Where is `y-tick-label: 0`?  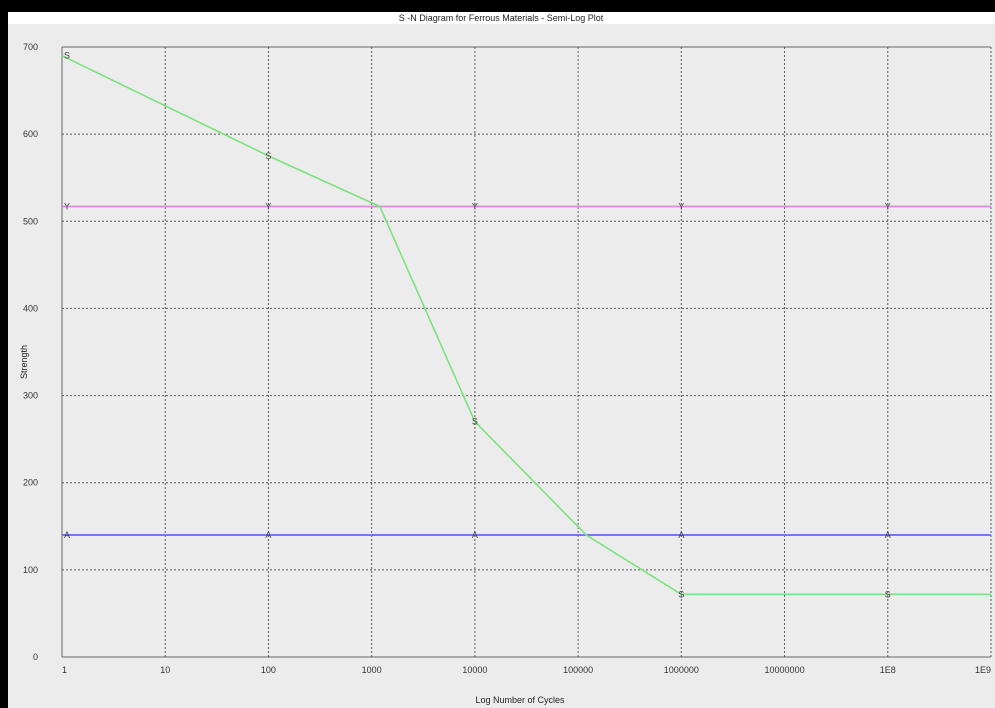 y-tick-label: 0 is located at coordinates (35, 657).